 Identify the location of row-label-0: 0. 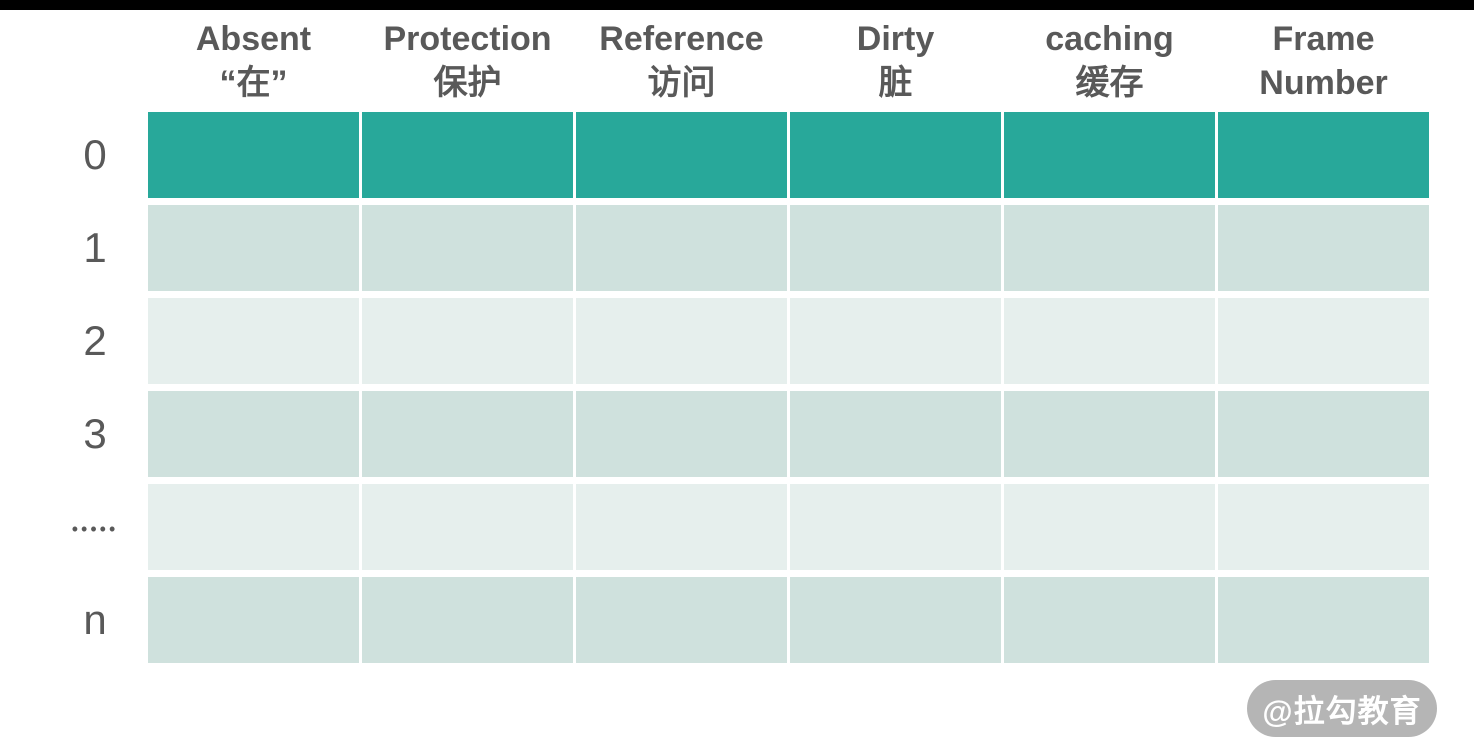
(95, 154).